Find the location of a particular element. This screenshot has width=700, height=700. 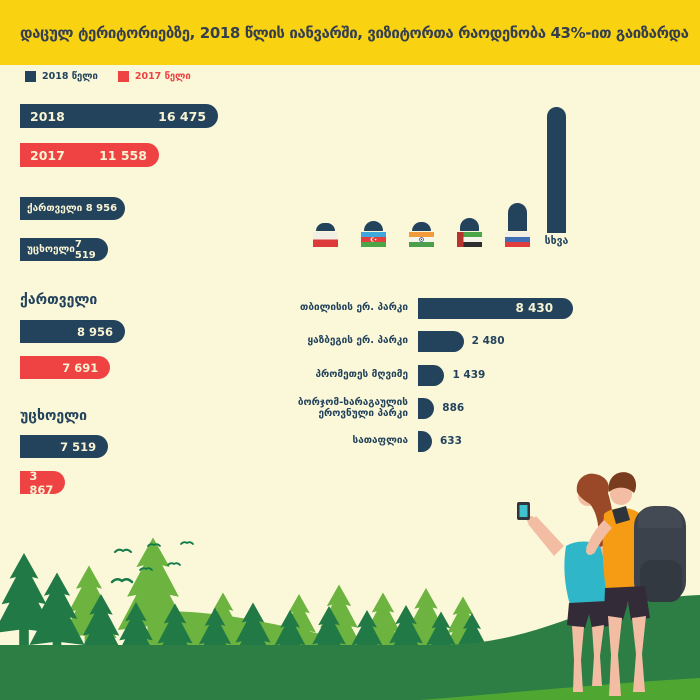

park-value: 1 439 is located at coordinates (469, 375).